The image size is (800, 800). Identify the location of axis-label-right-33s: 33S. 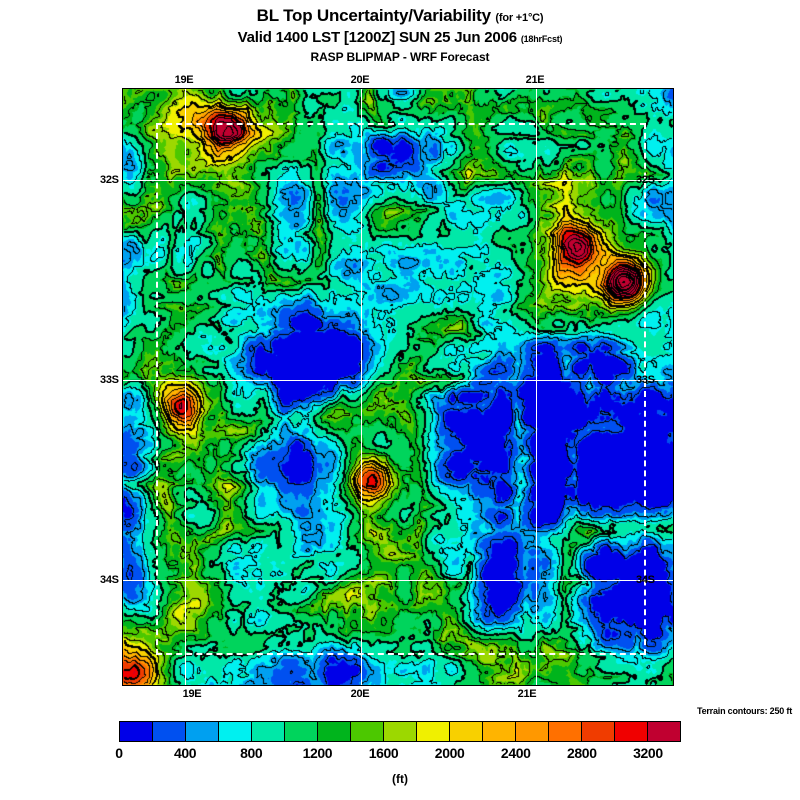
(645, 380).